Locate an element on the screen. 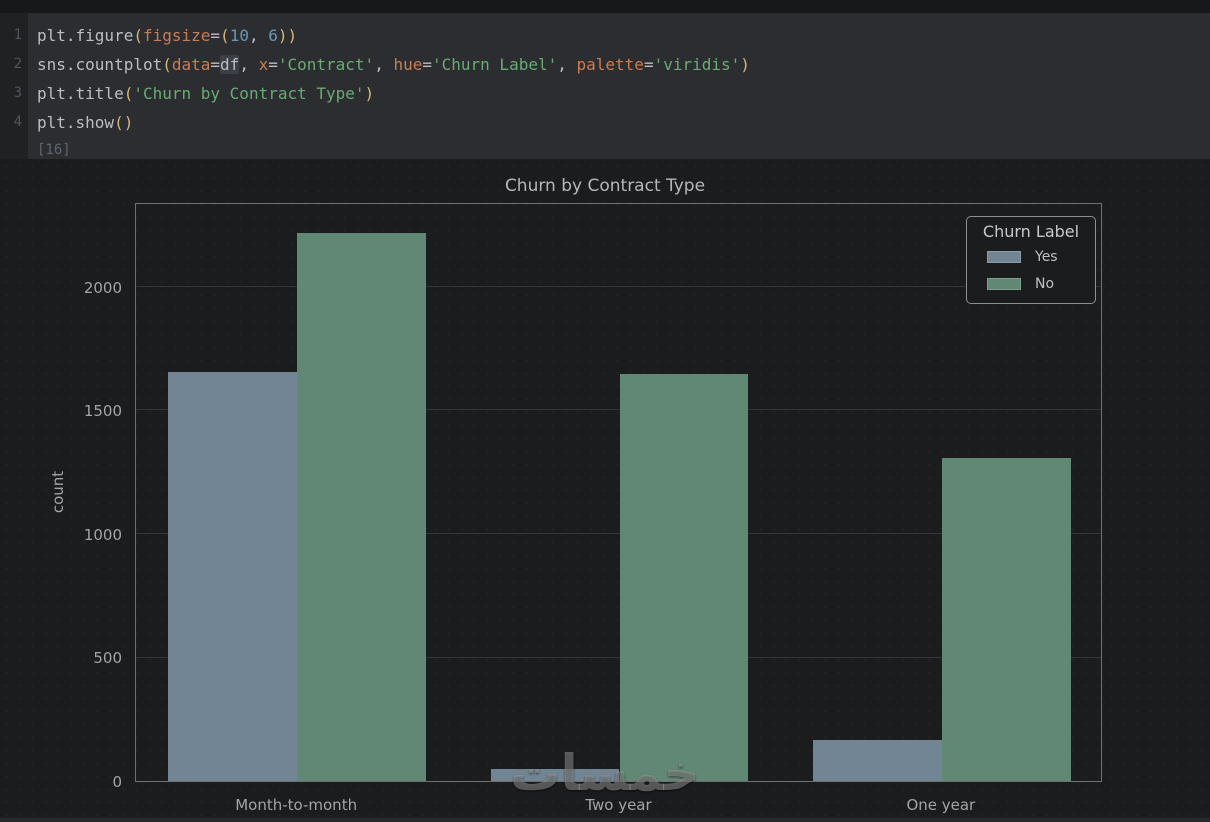  bar-one-year-yes is located at coordinates (877, 760).